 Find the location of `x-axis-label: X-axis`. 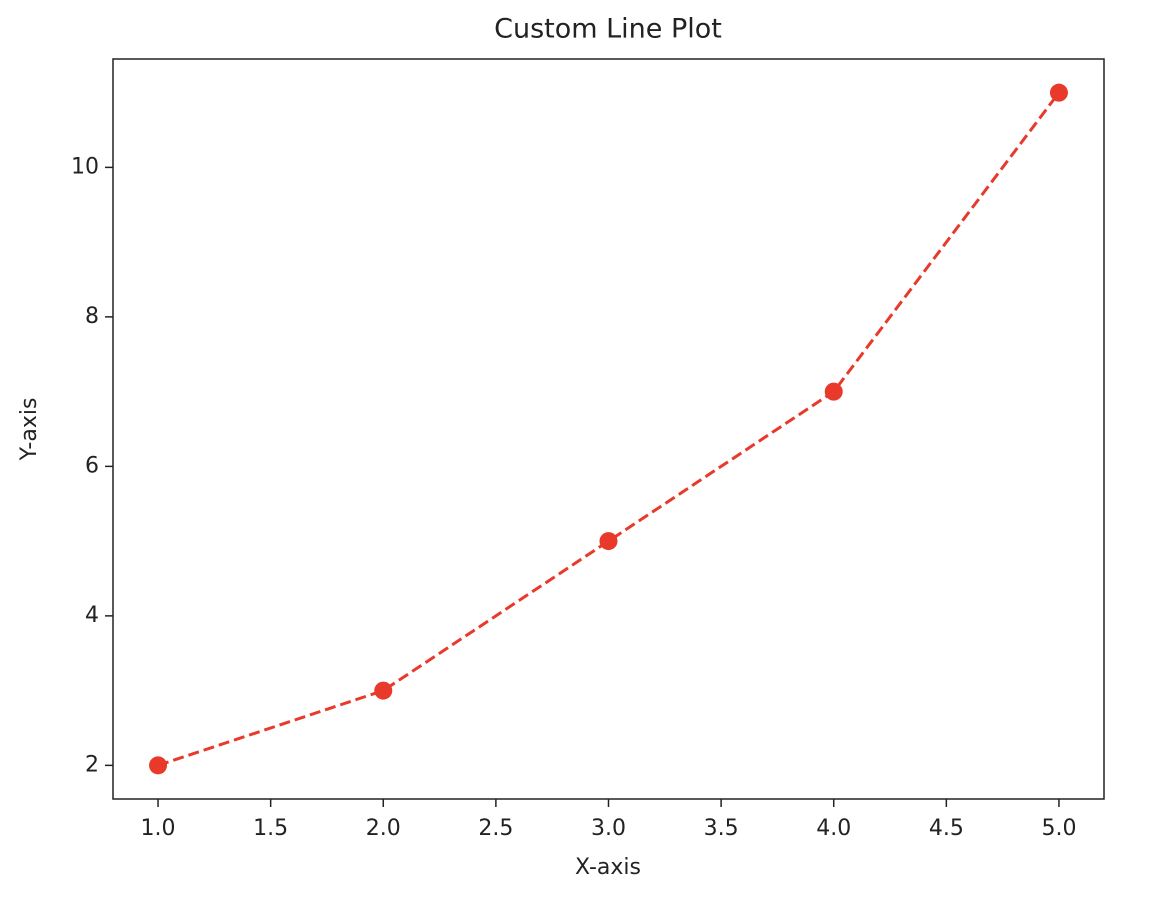

x-axis-label: X-axis is located at coordinates (608, 867).